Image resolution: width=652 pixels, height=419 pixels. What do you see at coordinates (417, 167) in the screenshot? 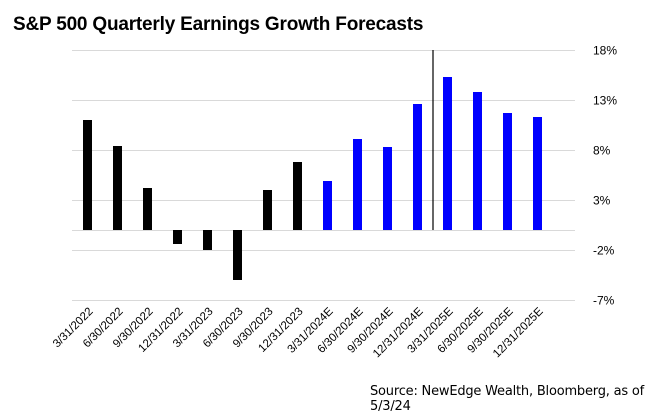
I see `bar-12-31-2024E` at bounding box center [417, 167].